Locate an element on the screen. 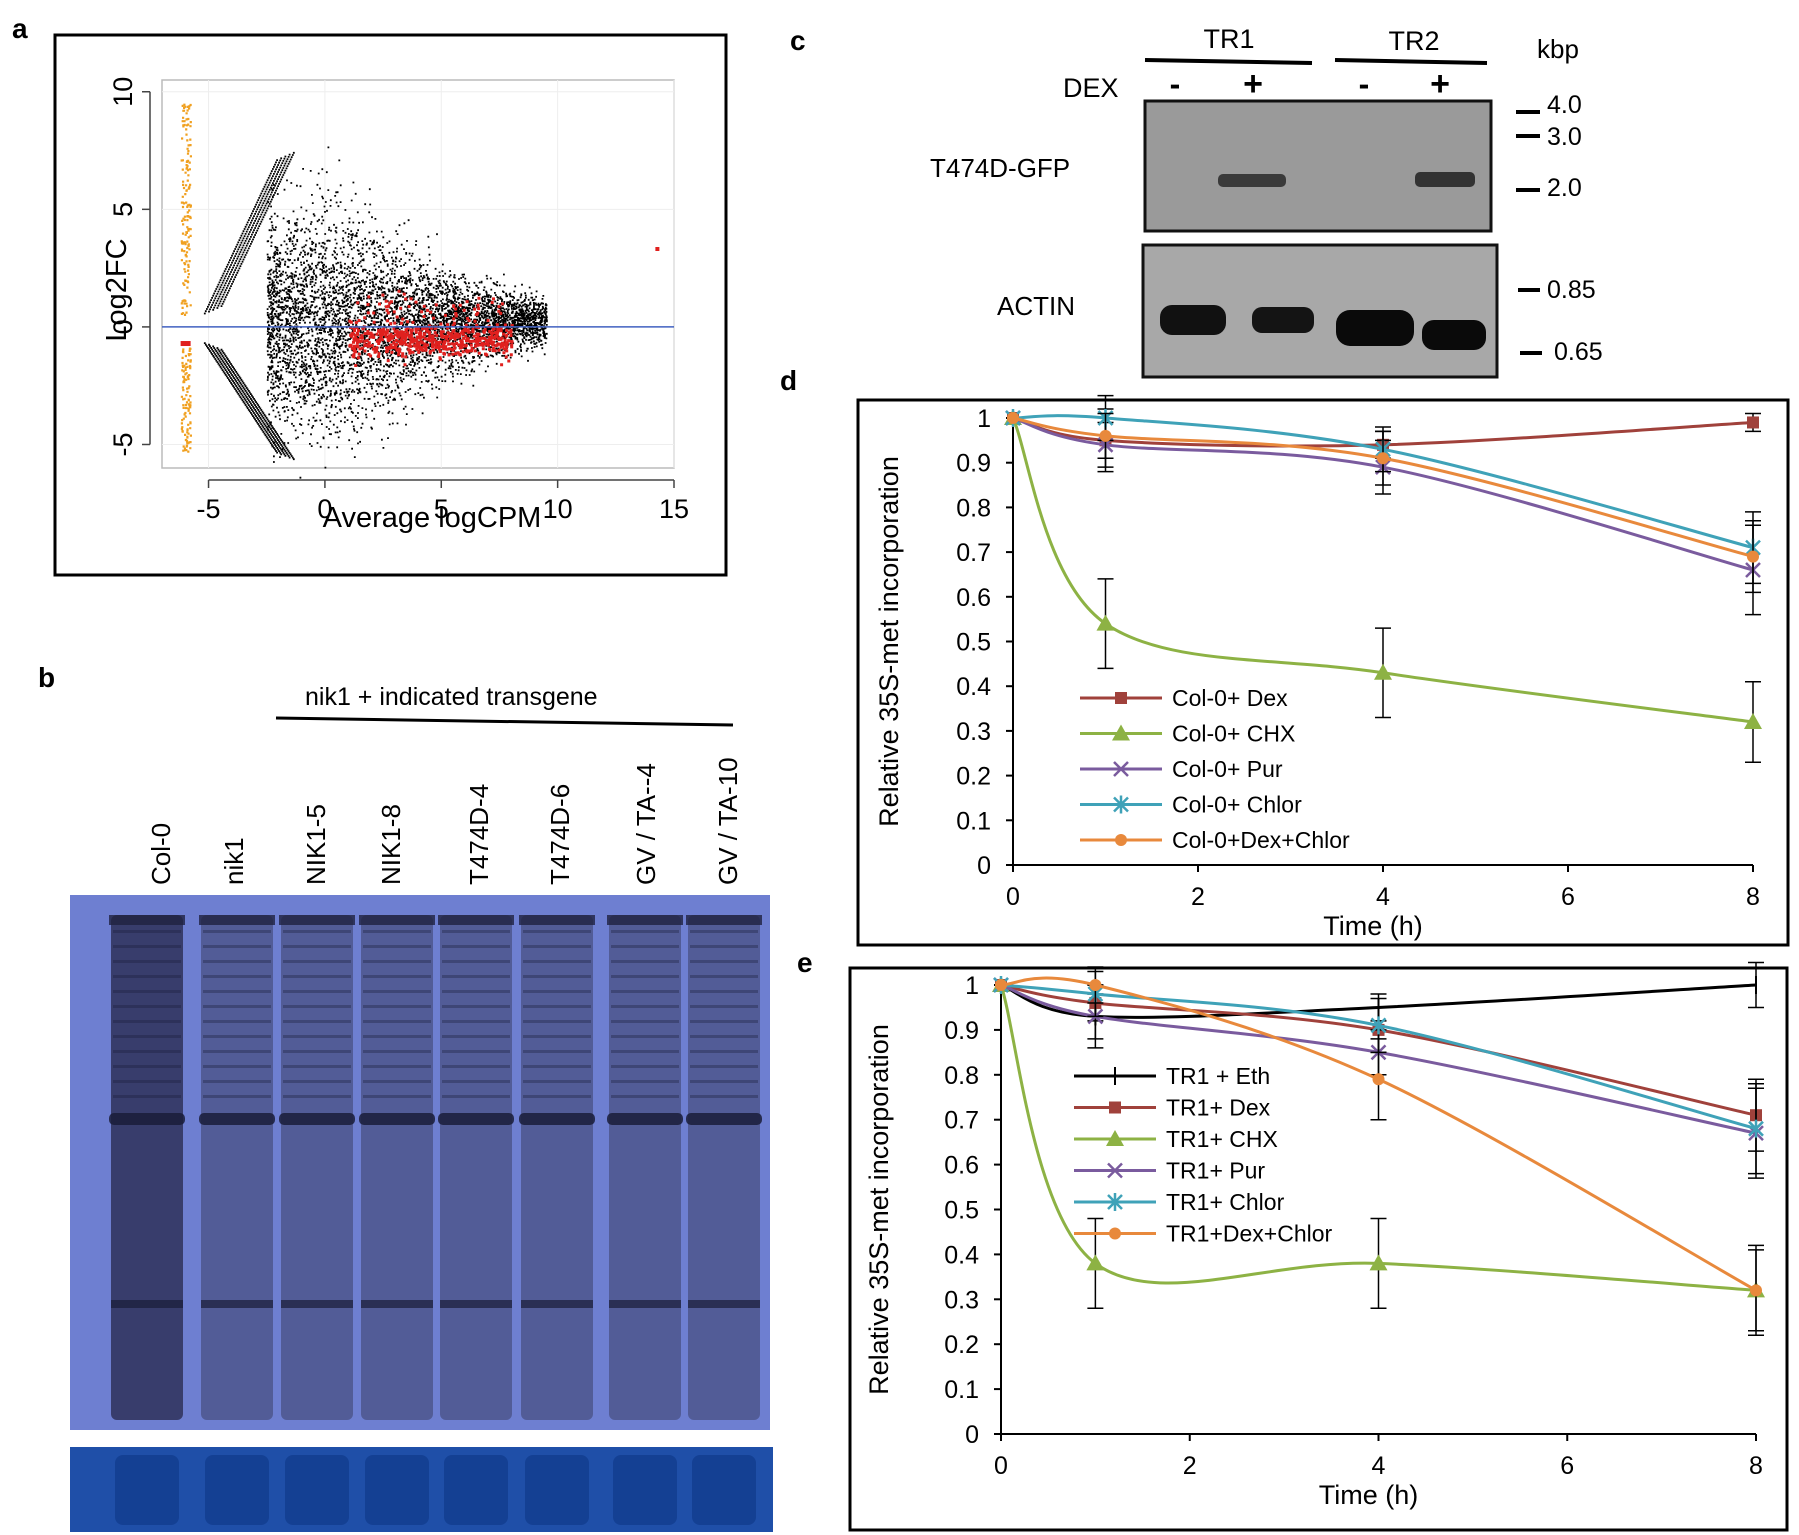 This screenshot has height=1535, width=1799. y-tick-label: 0.5 is located at coordinates (961, 1211).